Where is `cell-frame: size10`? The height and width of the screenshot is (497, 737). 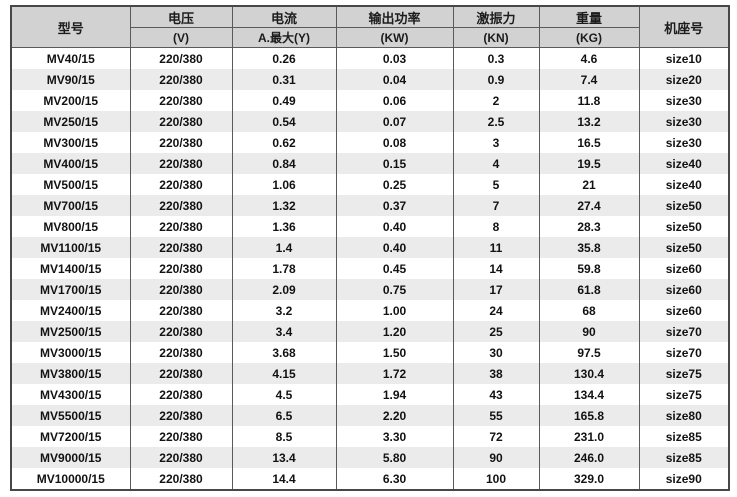
cell-frame: size10 is located at coordinates (684, 58).